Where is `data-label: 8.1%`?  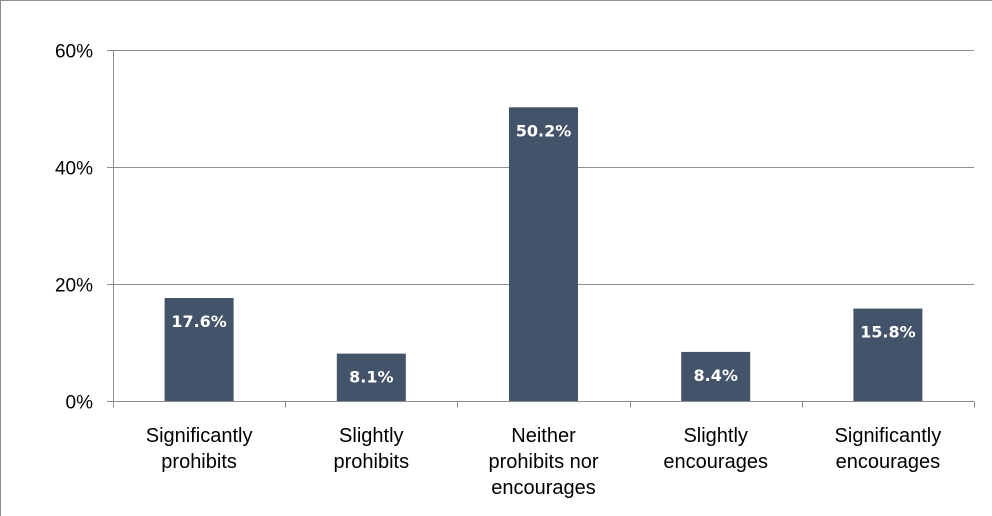 data-label: 8.1% is located at coordinates (371, 377).